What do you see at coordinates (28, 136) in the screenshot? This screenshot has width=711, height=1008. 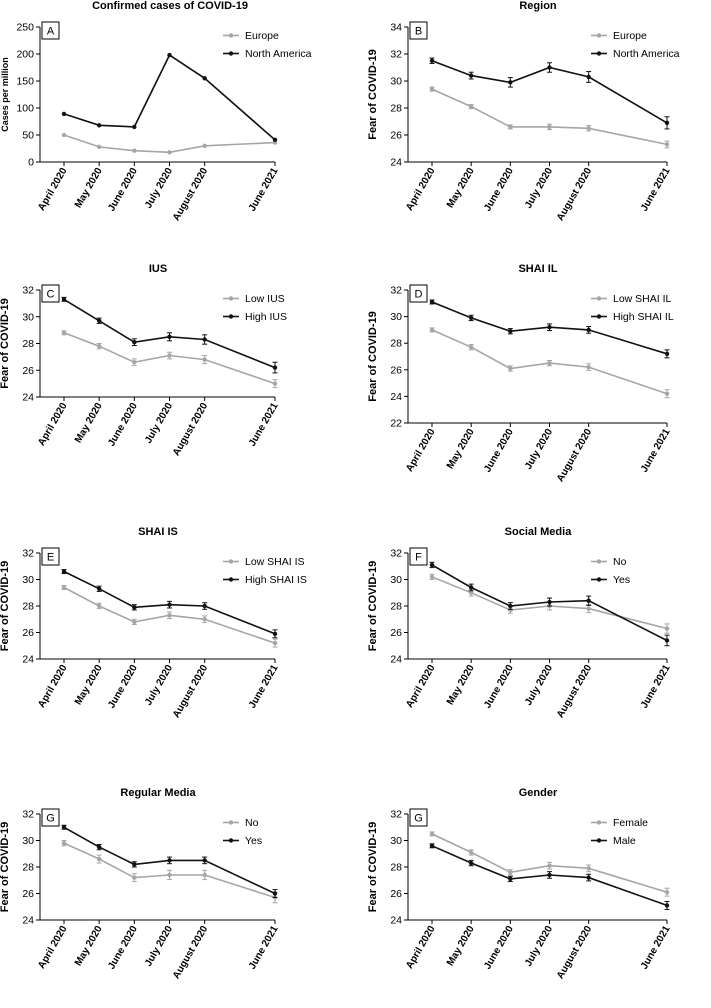 I see `y-tick-label: 50` at bounding box center [28, 136].